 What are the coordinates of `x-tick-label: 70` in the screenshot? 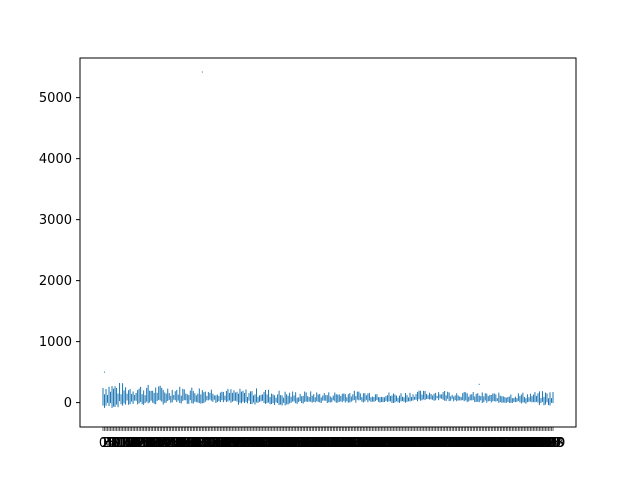 It's located at (208, 443).